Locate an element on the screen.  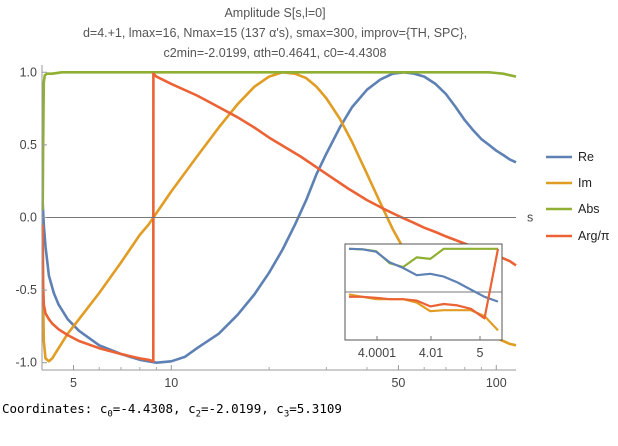
c2-value: =-2.0199 is located at coordinates (231, 408).